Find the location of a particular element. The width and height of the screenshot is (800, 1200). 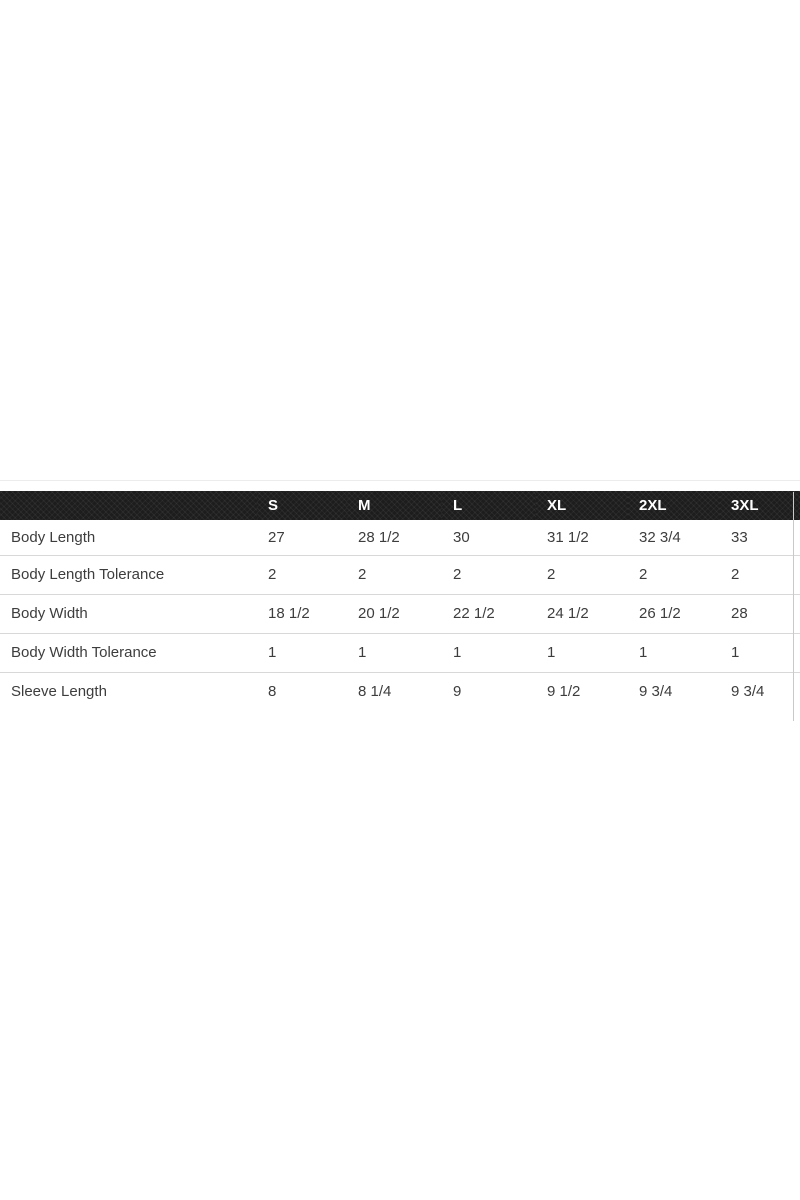

header-cell-l: L is located at coordinates (489, 505).